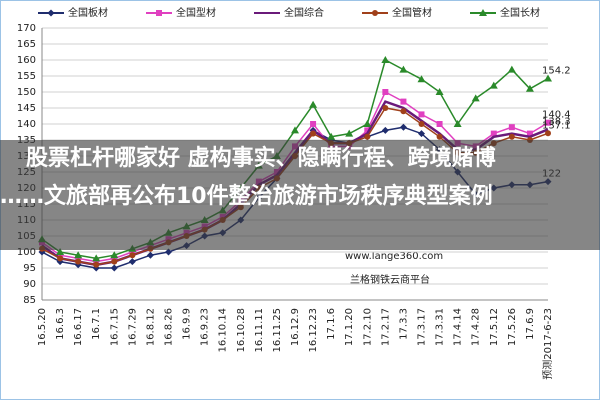  Describe the element at coordinates (26, 28) in the screenshot. I see `y-tick-label: 170` at that location.